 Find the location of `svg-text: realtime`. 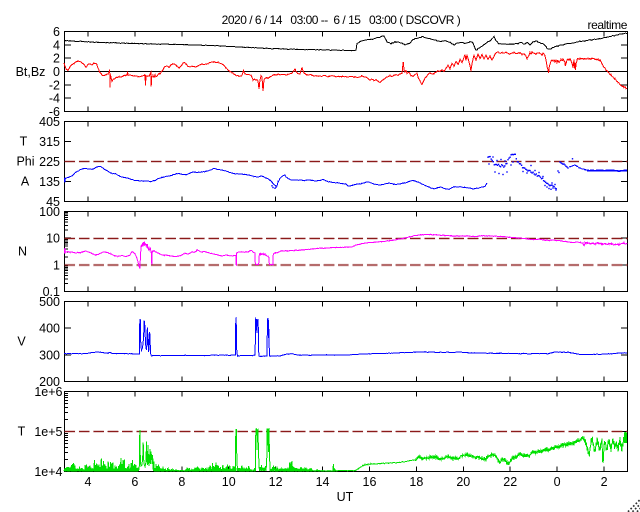

svg-text: realtime is located at coordinates (608, 25).